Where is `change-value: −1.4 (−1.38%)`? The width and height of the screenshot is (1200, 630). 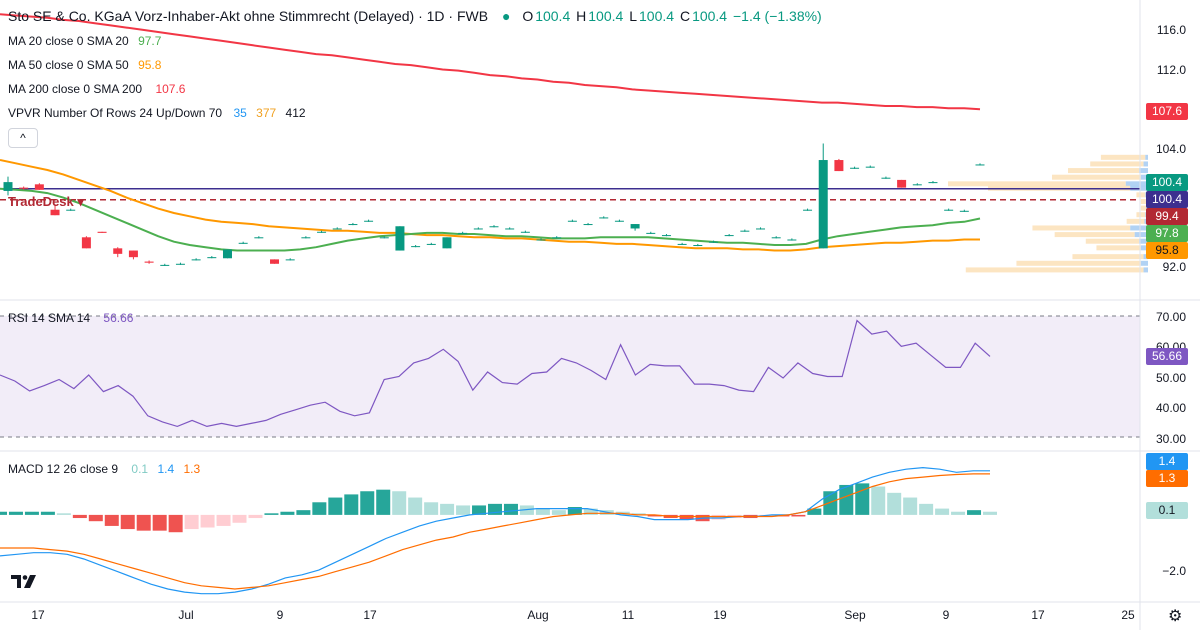
change-value: −1.4 (−1.38%) is located at coordinates (777, 16).